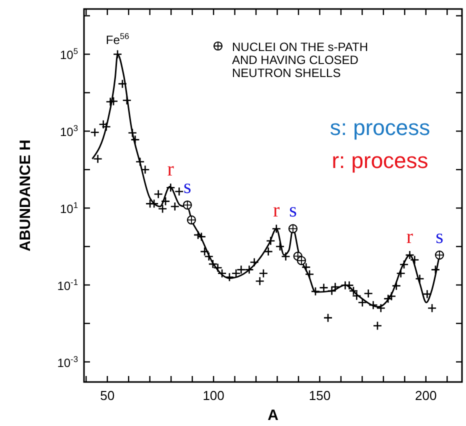 The width and height of the screenshot is (466, 426). Describe the element at coordinates (118, 39) in the screenshot. I see `annotation: Fe$^{56}$` at that location.